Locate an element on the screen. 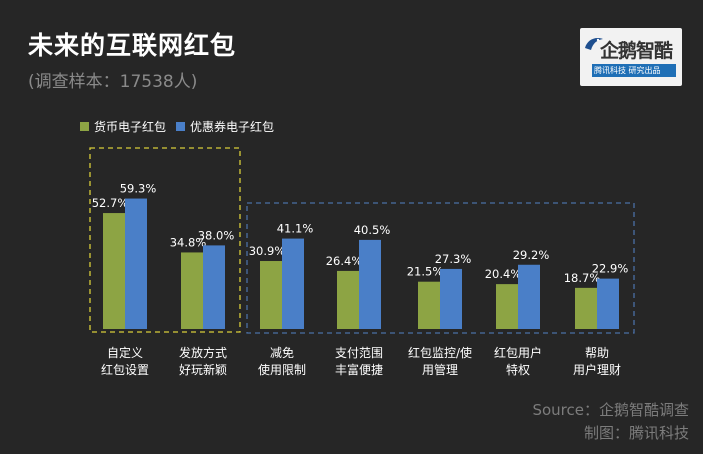 This screenshot has height=454, width=703. category-label-7-line-2: 用户理财 is located at coordinates (597, 369).